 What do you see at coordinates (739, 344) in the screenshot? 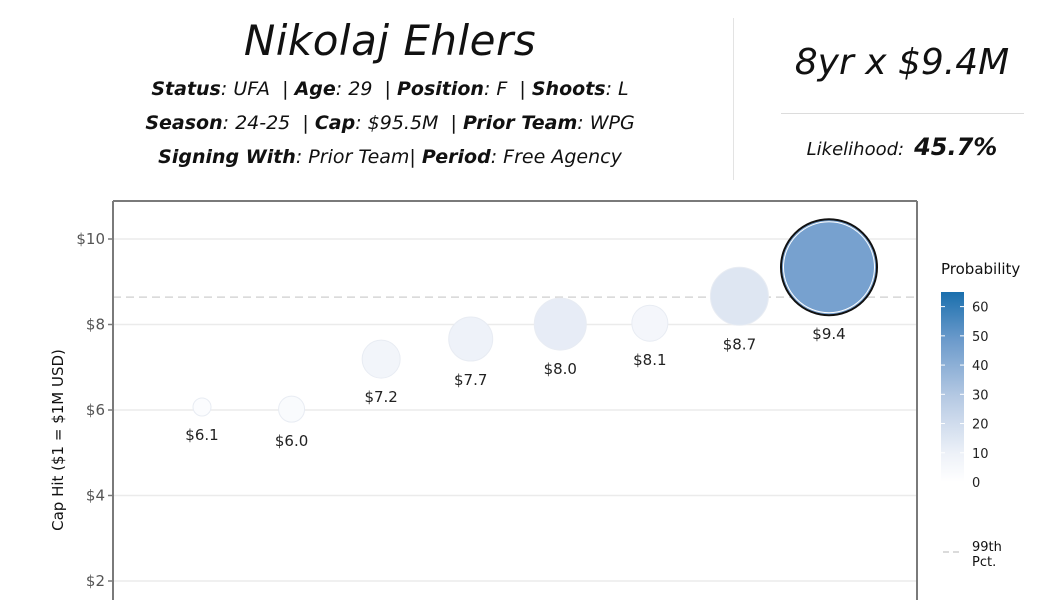
I see `bubble-value-label: $8.7` at bounding box center [739, 344].